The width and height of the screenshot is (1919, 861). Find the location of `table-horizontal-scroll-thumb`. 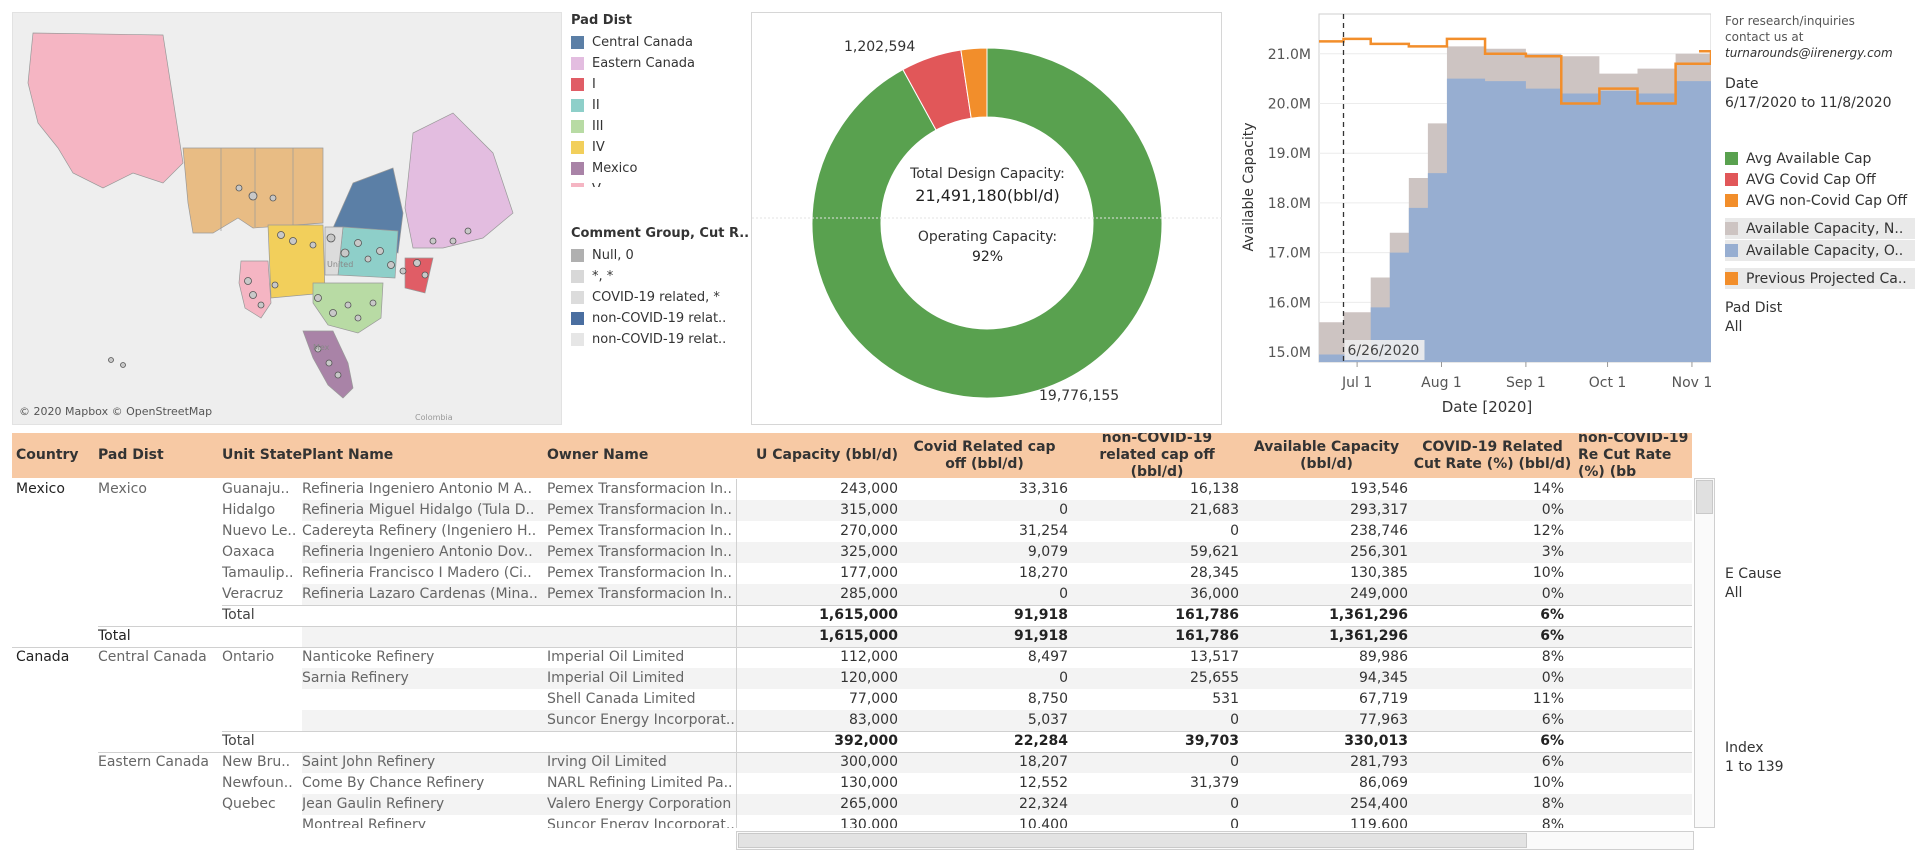

table-horizontal-scroll-thumb is located at coordinates (1132, 840).